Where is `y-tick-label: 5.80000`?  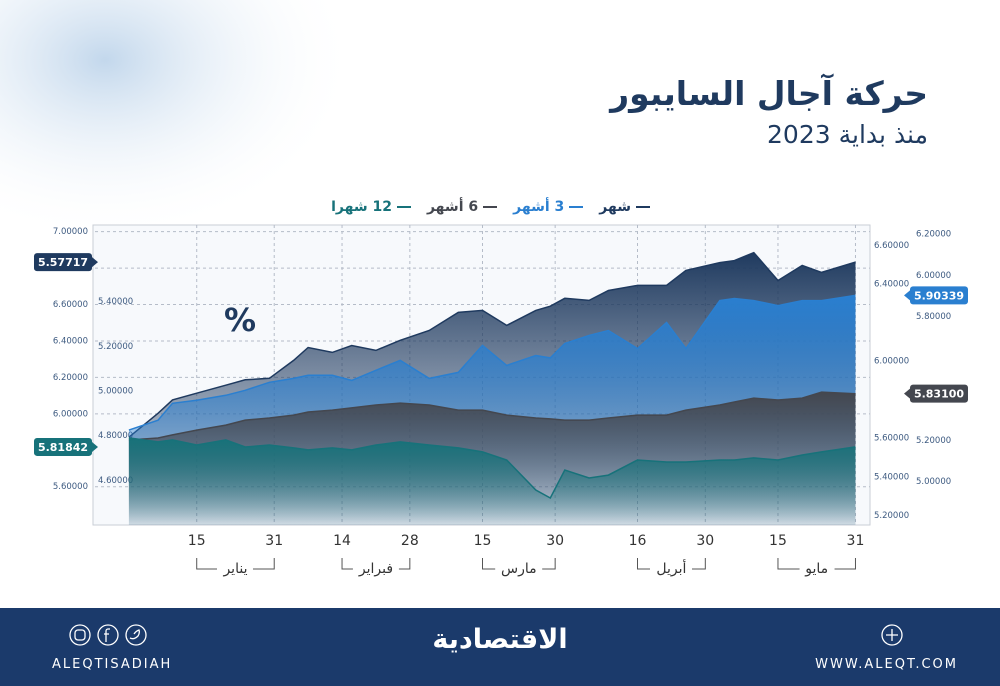 y-tick-label: 5.80000 is located at coordinates (933, 317).